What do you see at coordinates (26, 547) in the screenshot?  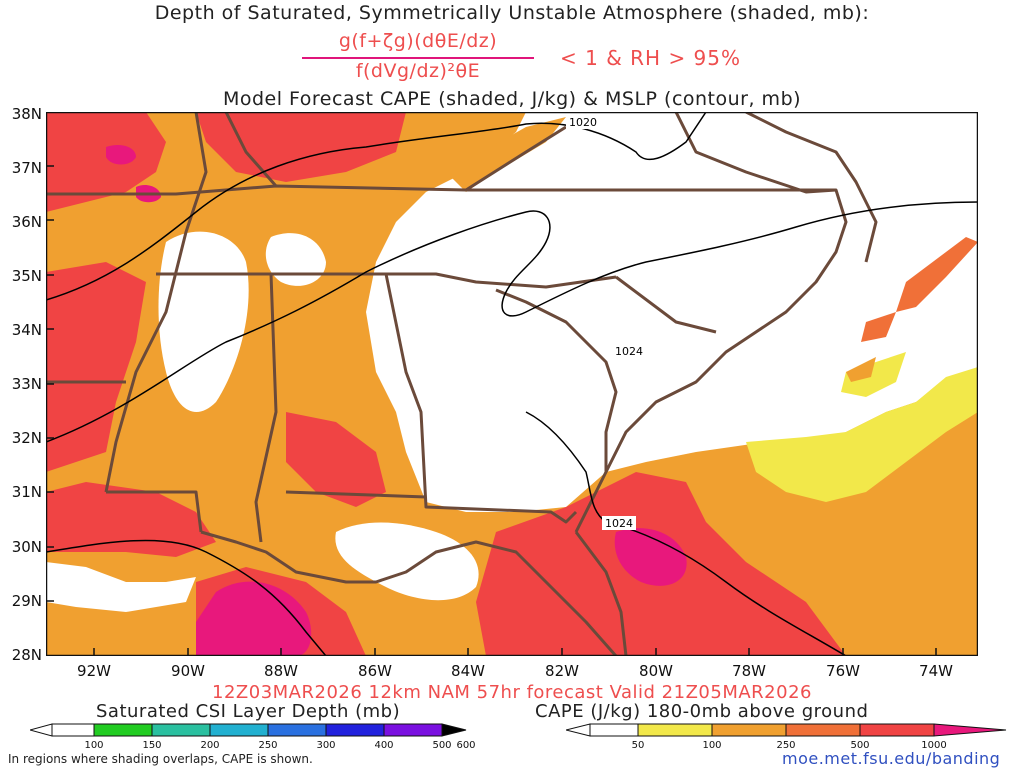 I see `lat-label-30n: 30N` at bounding box center [26, 547].